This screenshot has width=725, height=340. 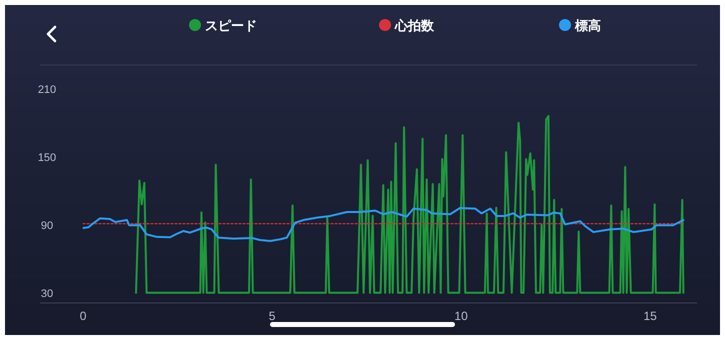 What do you see at coordinates (47, 226) in the screenshot?
I see `y-tick-label: 90` at bounding box center [47, 226].